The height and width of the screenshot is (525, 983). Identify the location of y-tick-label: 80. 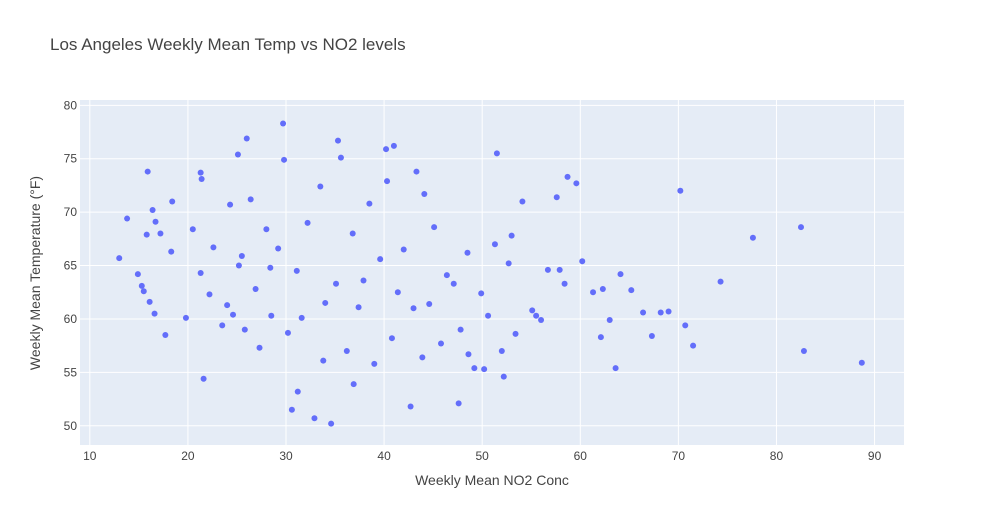
(71, 105).